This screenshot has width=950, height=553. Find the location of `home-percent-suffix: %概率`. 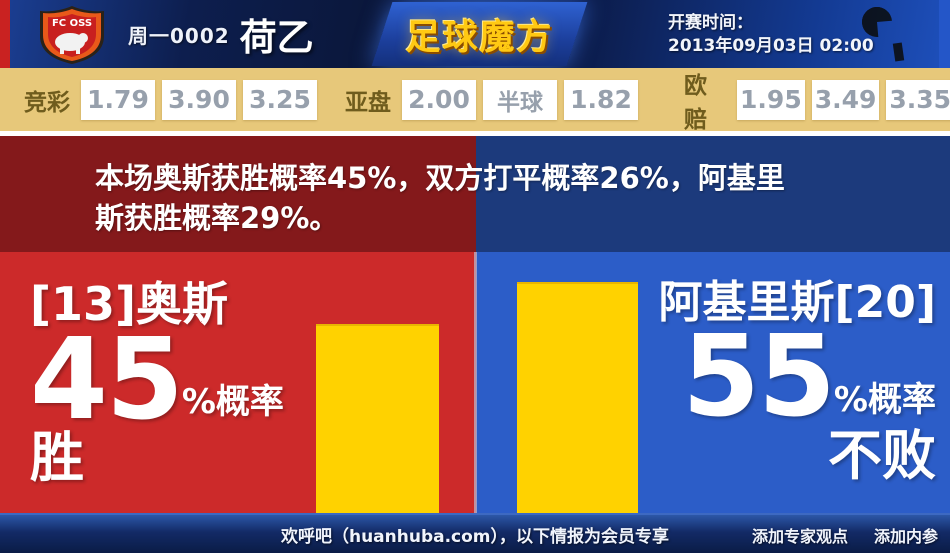

home-percent-suffix: %概率 is located at coordinates (232, 401).